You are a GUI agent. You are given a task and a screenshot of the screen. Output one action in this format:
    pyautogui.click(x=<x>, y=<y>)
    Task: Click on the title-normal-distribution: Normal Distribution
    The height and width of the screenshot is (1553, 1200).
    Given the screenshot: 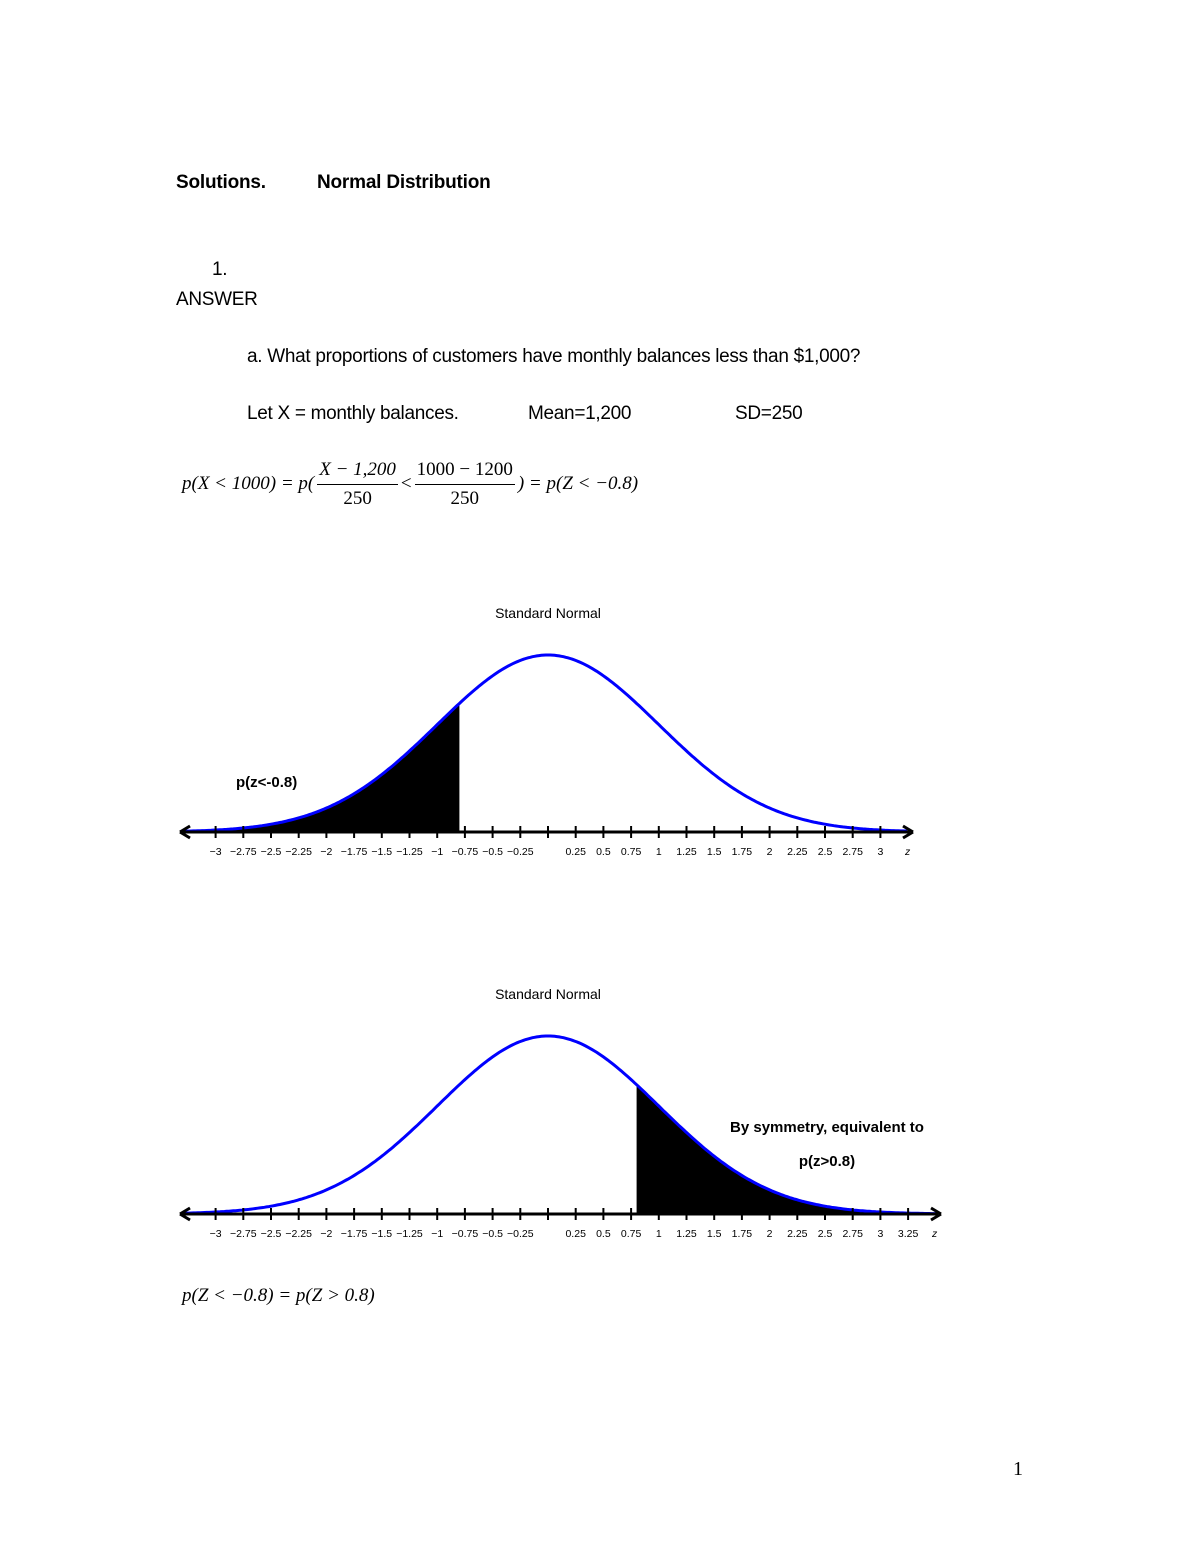 What is the action you would take?
    pyautogui.click(x=404, y=182)
    